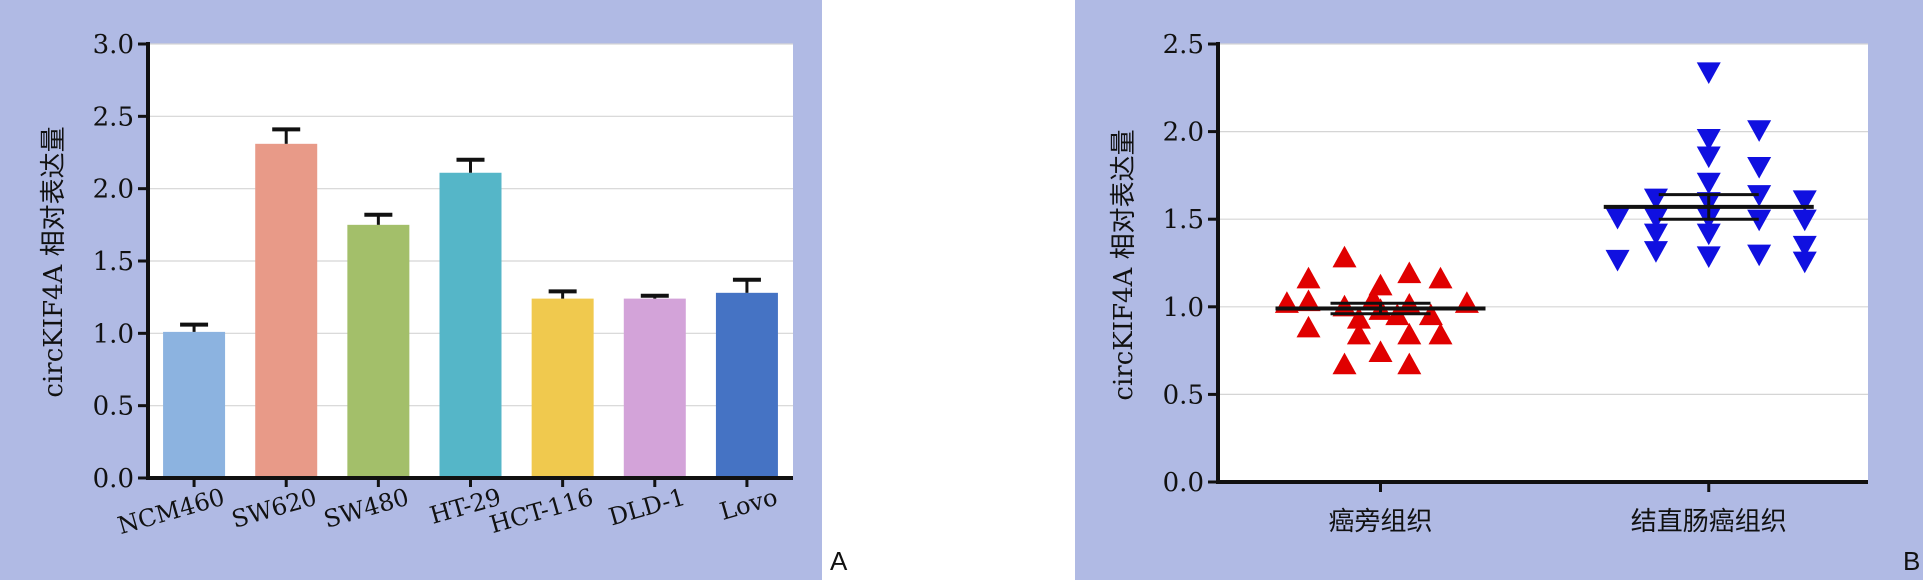  Describe the element at coordinates (1124, 264) in the screenshot. I see `panel-b-y-axis-label: circKIF4A 相对表达量` at that location.